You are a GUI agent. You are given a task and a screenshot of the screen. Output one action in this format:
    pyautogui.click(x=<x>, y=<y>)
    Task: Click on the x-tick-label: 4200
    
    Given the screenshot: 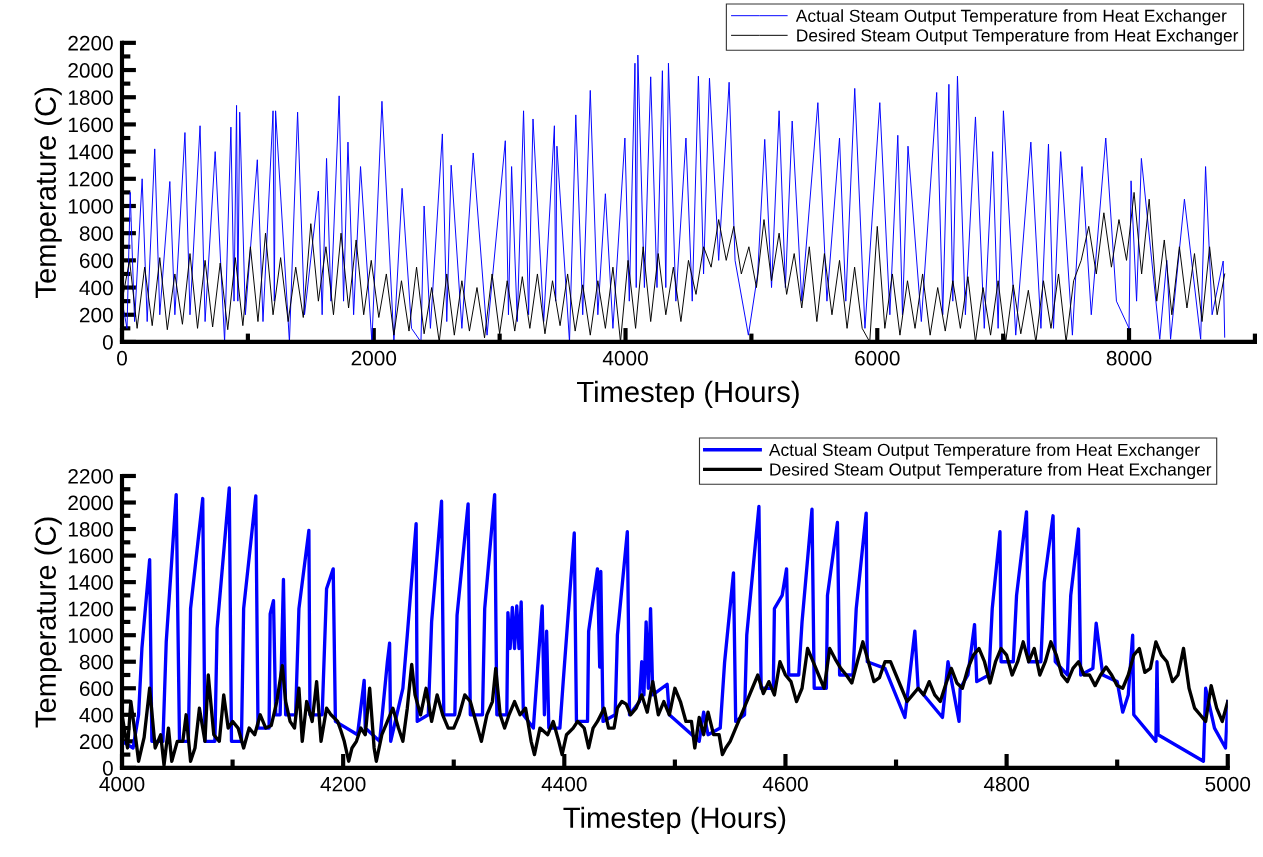 What is the action you would take?
    pyautogui.click(x=343, y=784)
    